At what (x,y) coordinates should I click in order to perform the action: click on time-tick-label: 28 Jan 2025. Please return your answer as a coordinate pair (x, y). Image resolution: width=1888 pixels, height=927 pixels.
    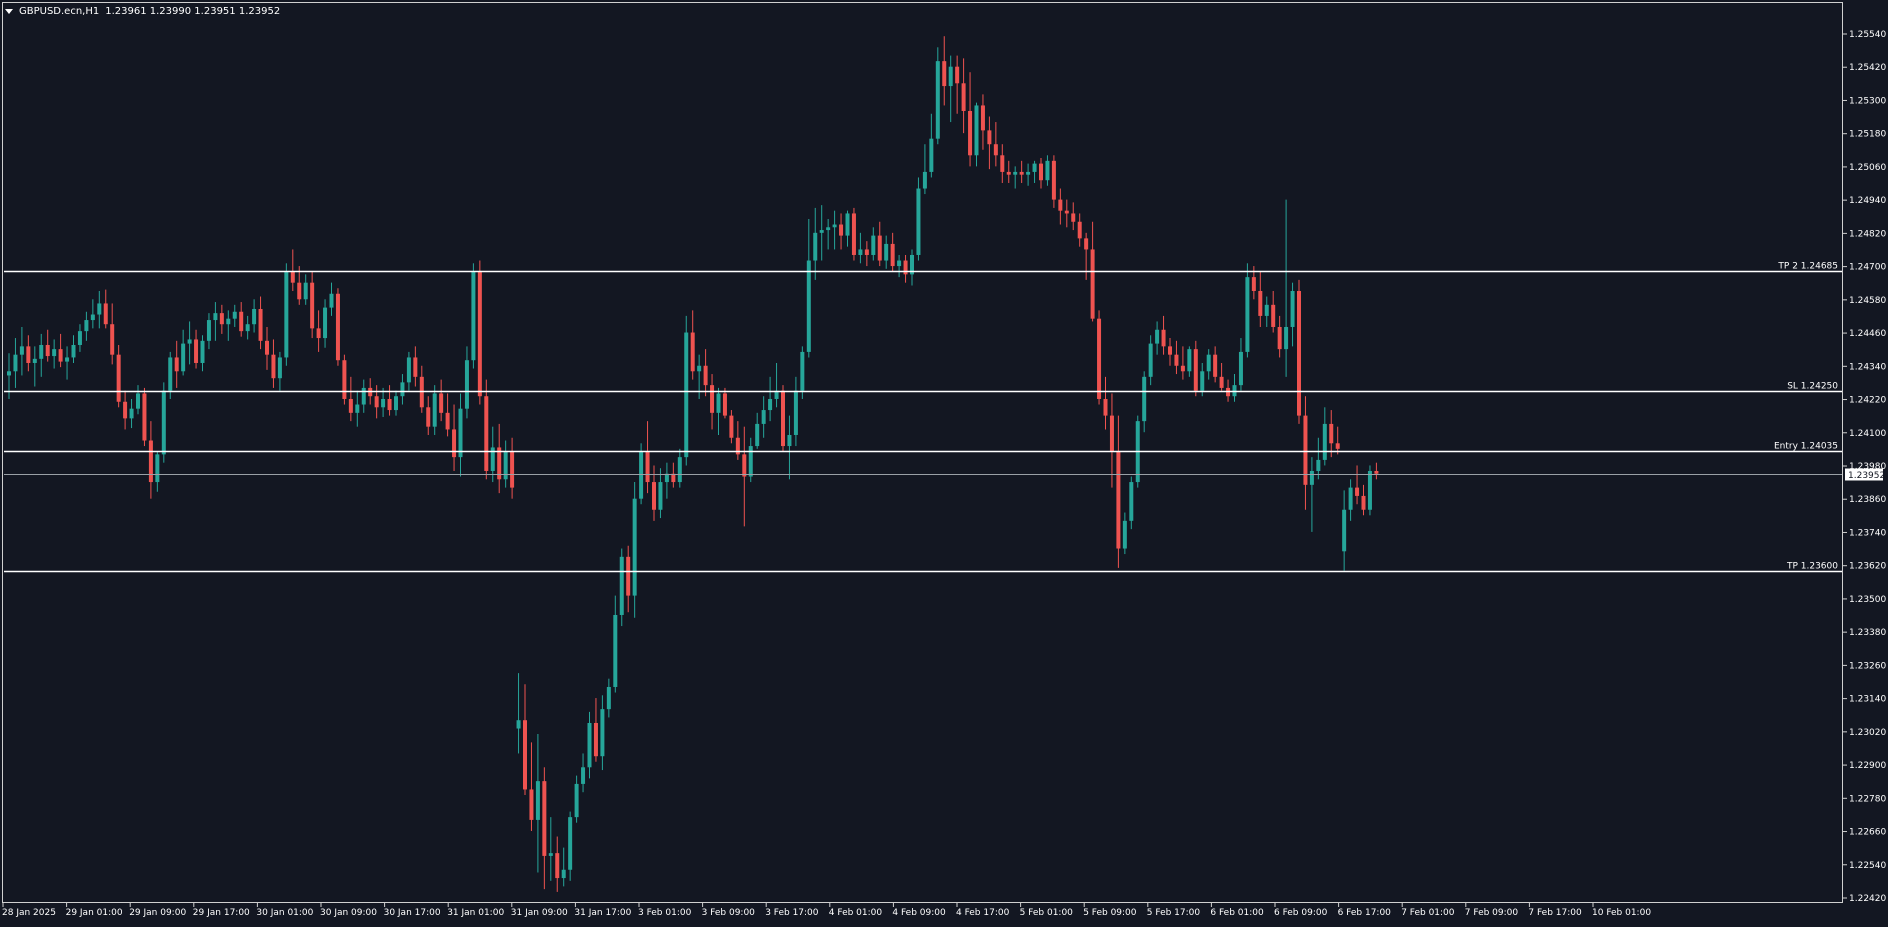
    Looking at the image, I should click on (29, 913).